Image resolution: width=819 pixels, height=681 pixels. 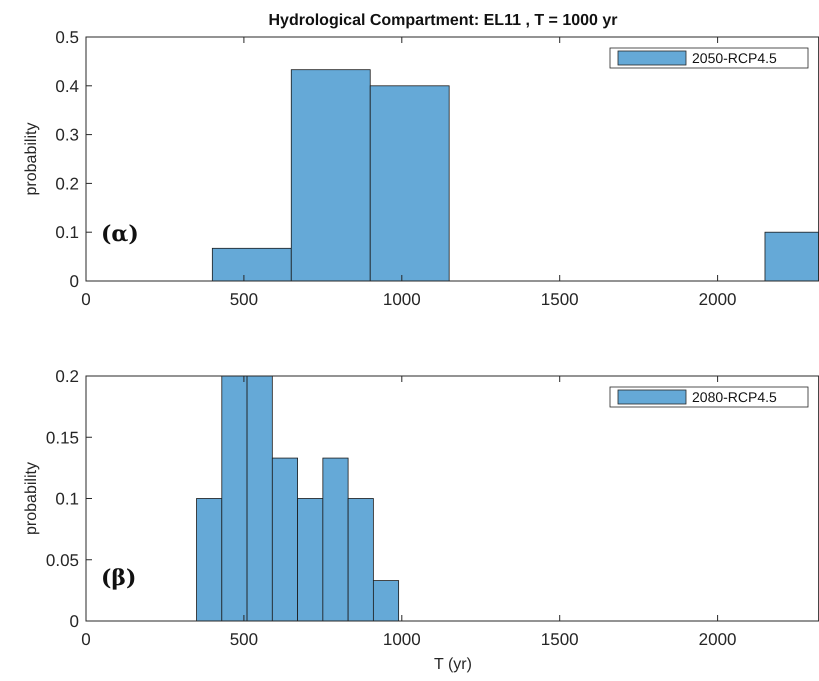 What do you see at coordinates (443, 20) in the screenshot?
I see `chart-title: Hydrological Compartment: EL11 , T = 1000 yr` at bounding box center [443, 20].